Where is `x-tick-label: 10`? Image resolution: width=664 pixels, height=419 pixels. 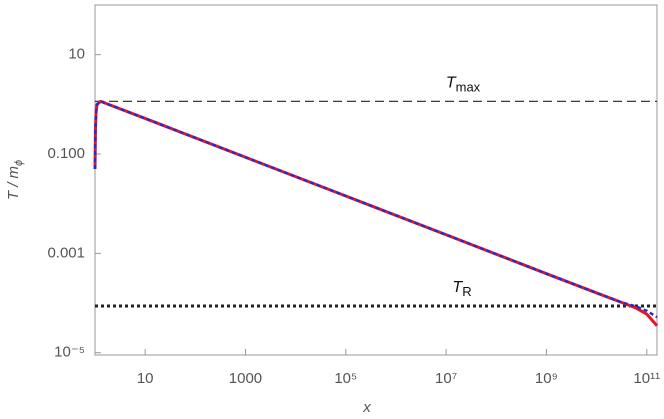 x-tick-label: 10 is located at coordinates (145, 378).